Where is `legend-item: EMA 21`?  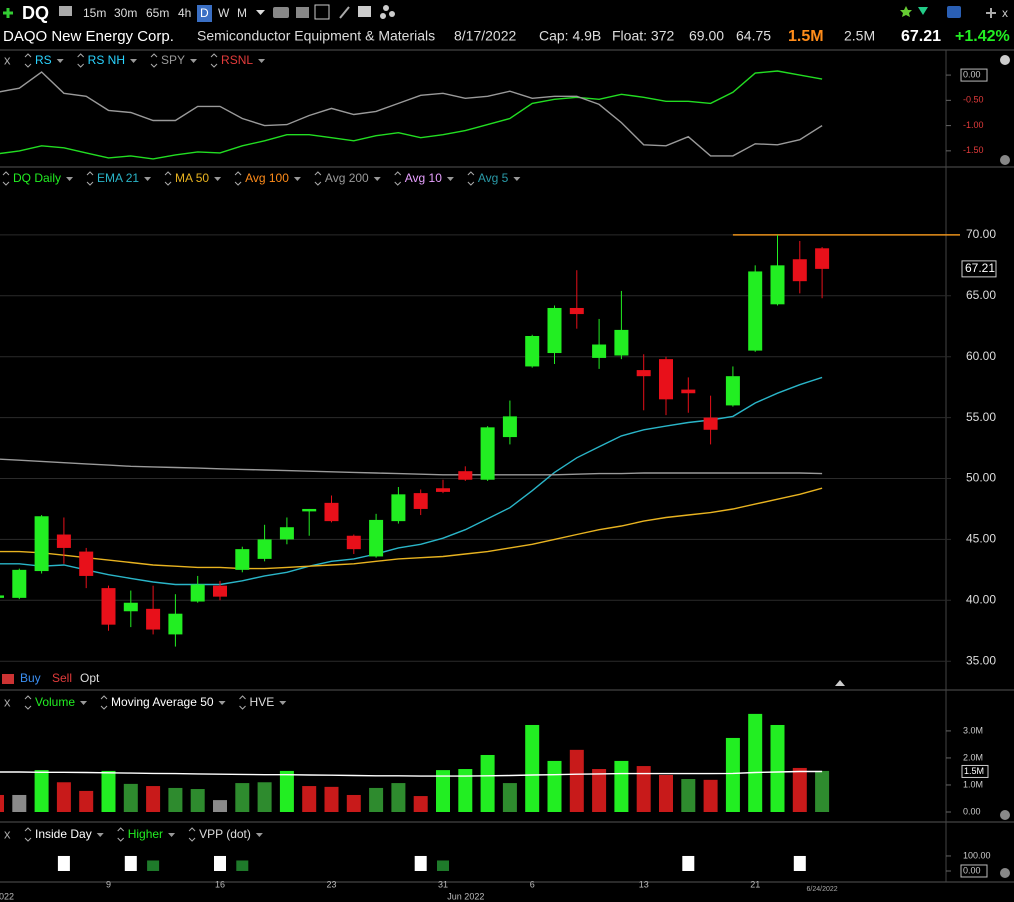 legend-item: EMA 21 is located at coordinates (118, 178).